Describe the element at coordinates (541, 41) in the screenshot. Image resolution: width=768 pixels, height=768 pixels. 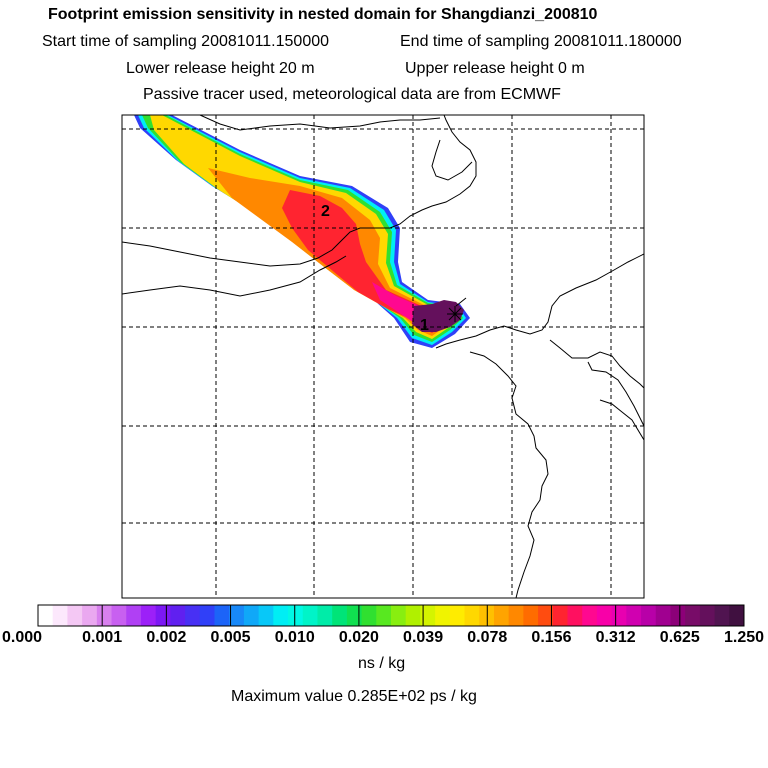
I see `end-time-label: End time of sampling 20081011.180000` at that location.